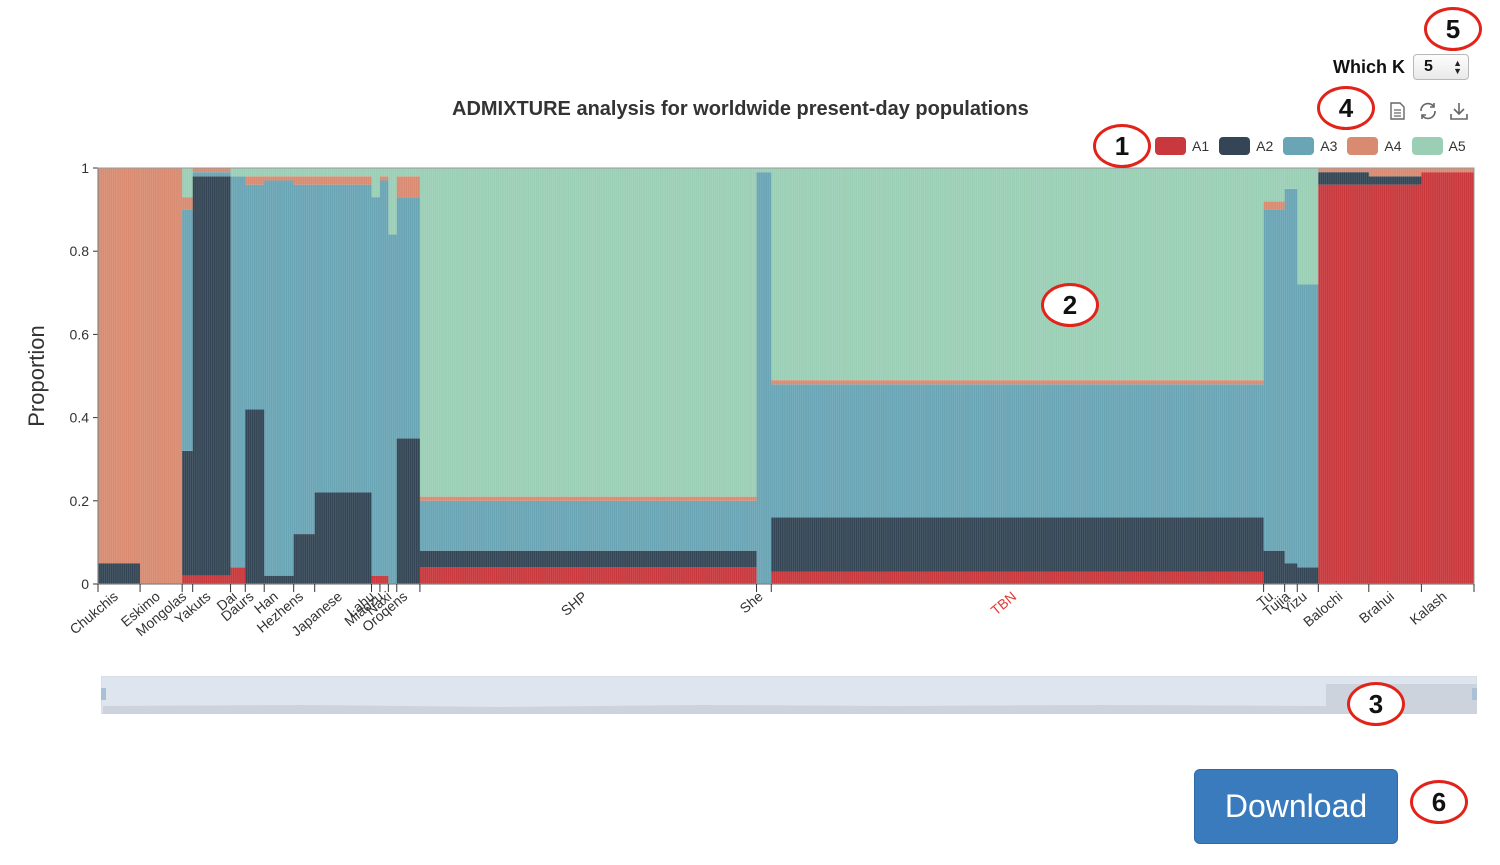 The height and width of the screenshot is (865, 1500). I want to click on legend-item-a5: A5, so click(1438, 146).